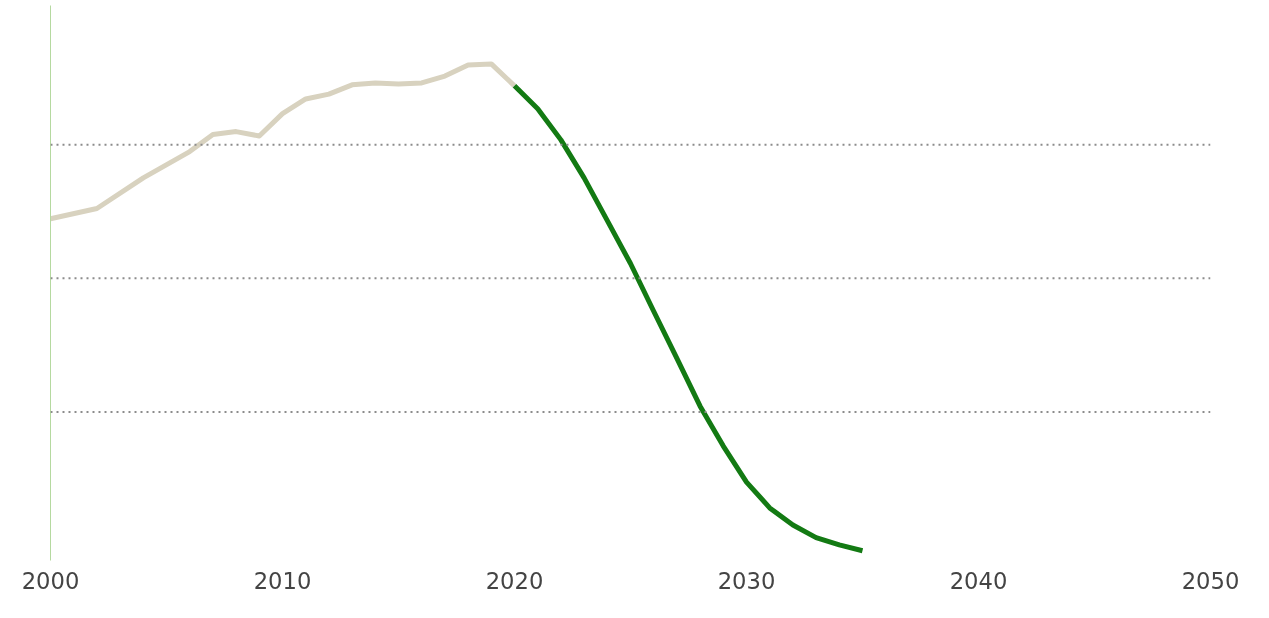 This screenshot has width=1269, height=618. I want to click on x-tick-label: 2030, so click(746, 580).